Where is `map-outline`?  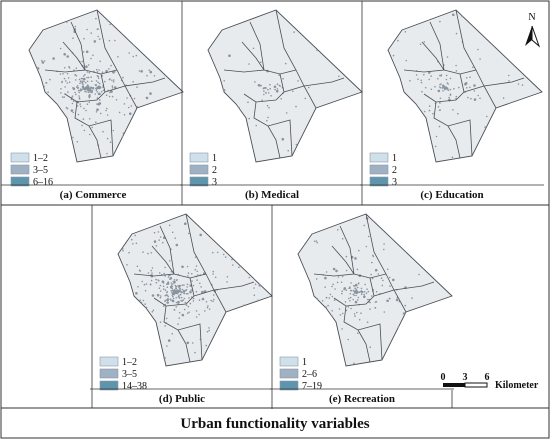
map-outline is located at coordinates (375, 290).